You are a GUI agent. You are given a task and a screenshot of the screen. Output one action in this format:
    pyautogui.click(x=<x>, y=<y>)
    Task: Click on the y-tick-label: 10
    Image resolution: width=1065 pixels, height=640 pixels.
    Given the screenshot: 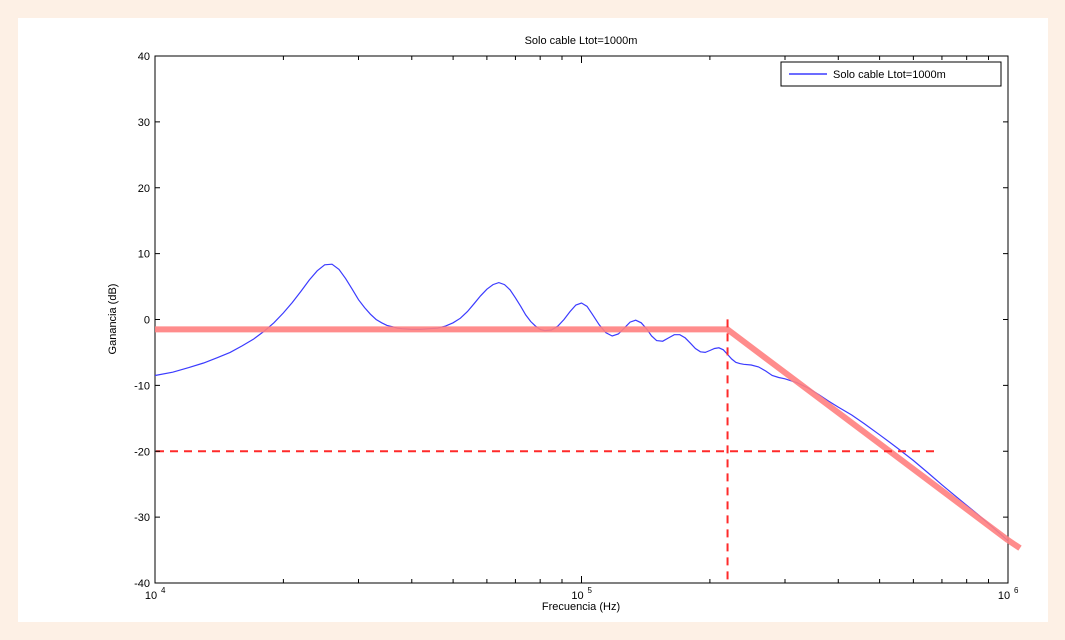 What is the action you would take?
    pyautogui.click(x=144, y=255)
    